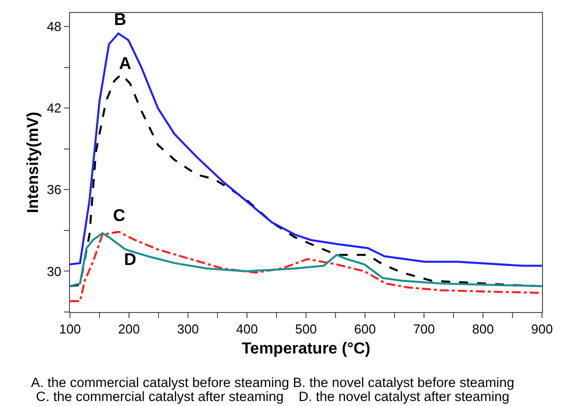 The image size is (565, 406). Describe the element at coordinates (119, 215) in the screenshot. I see `series-label: C` at that location.